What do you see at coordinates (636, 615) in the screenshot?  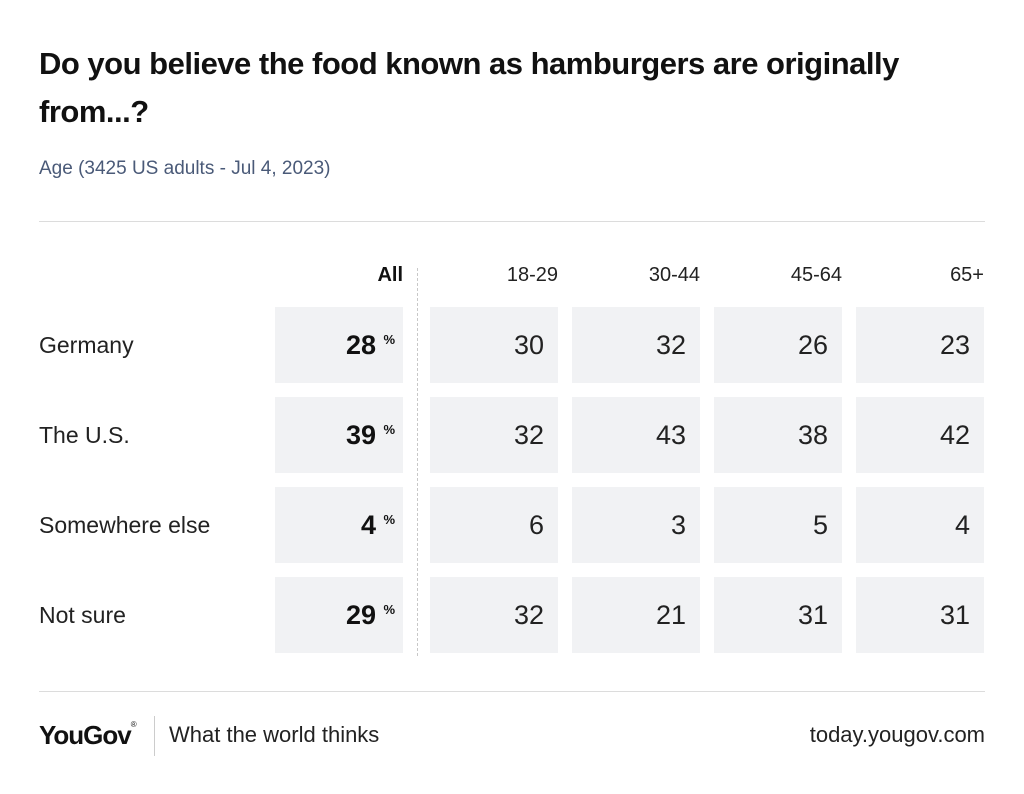 I see `table-cell: 21` at bounding box center [636, 615].